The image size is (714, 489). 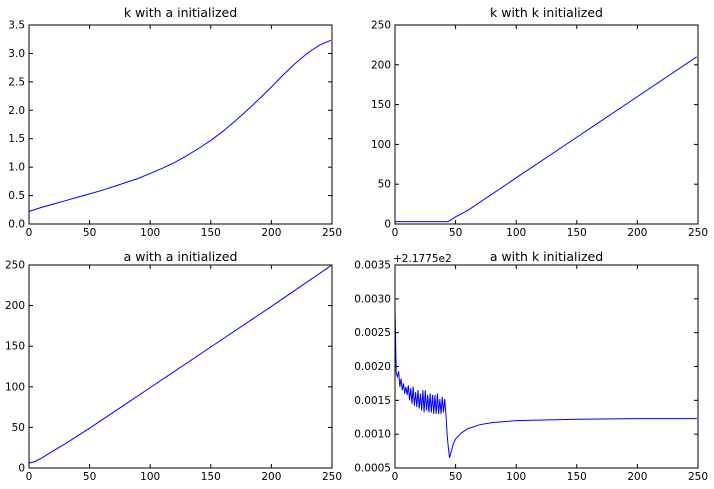 What do you see at coordinates (546, 12) in the screenshot?
I see `chart-title: k with k initialized` at bounding box center [546, 12].